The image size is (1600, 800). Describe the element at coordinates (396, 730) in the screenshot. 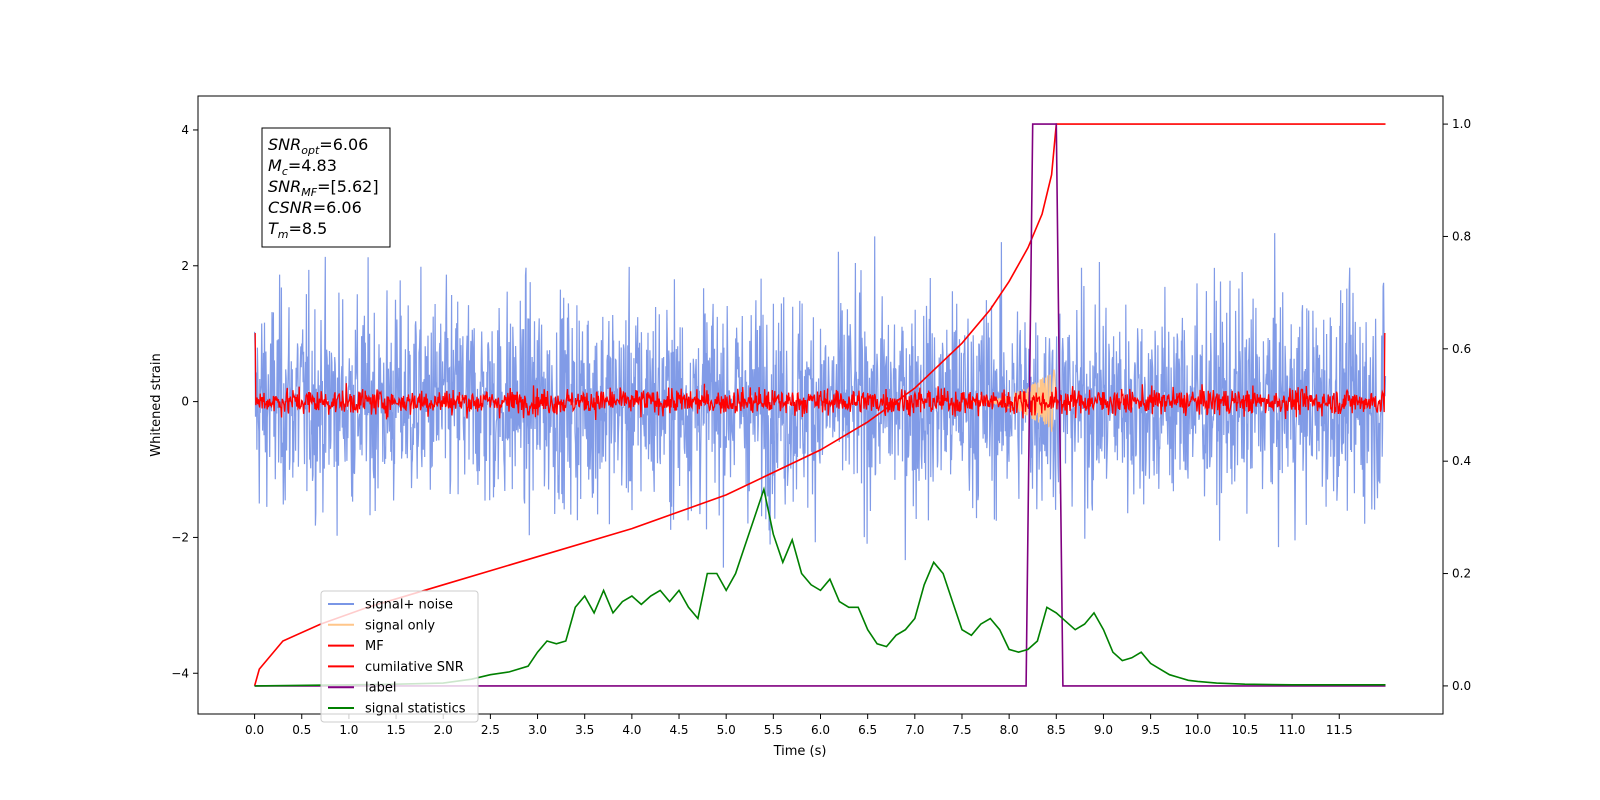

I see `x-tick-label: 1.5` at that location.